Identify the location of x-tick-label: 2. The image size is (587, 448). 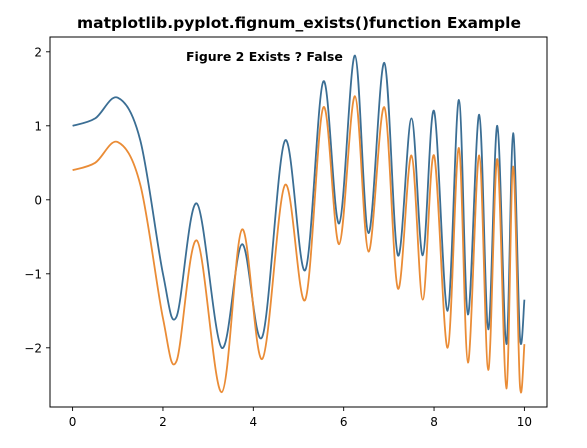
(163, 422).